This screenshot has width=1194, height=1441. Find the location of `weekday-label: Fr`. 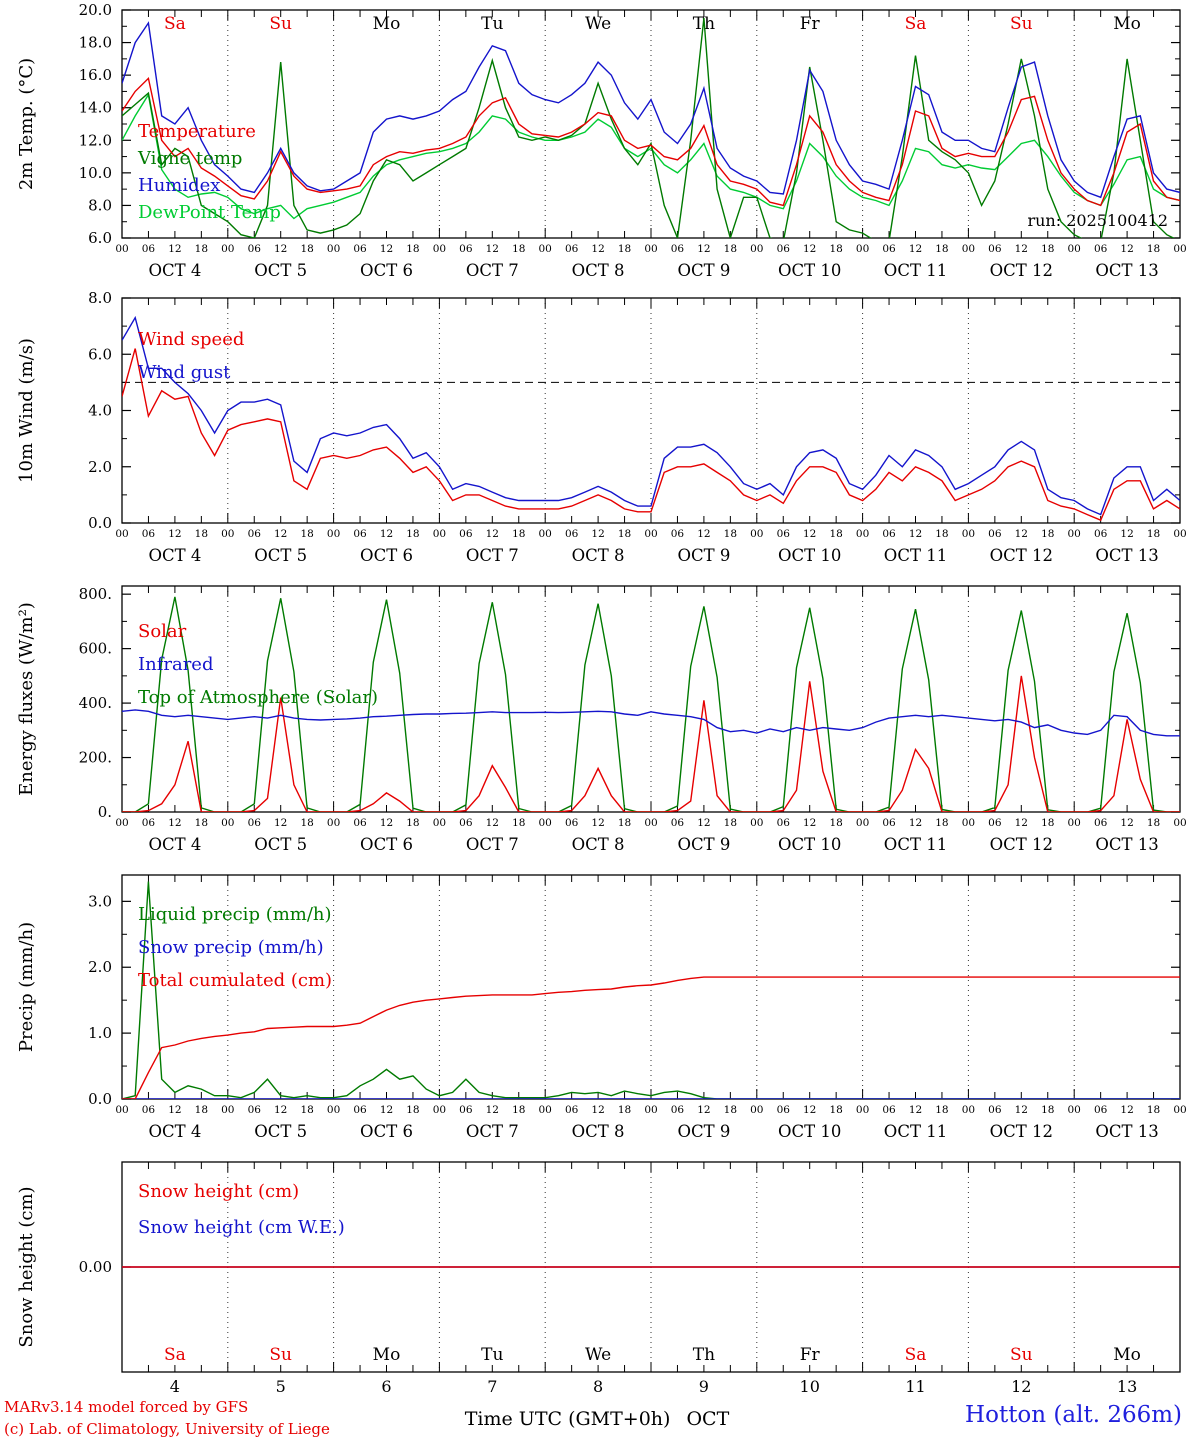

weekday-label: Fr is located at coordinates (810, 24).